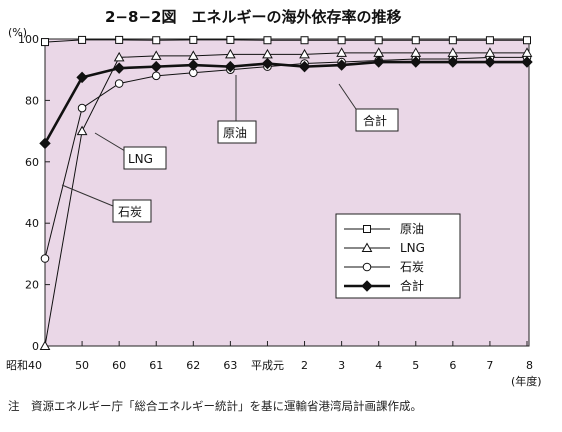 The height and width of the screenshot is (432, 562). Describe the element at coordinates (341, 365) in the screenshot. I see `x-tick-label: 3` at that location.